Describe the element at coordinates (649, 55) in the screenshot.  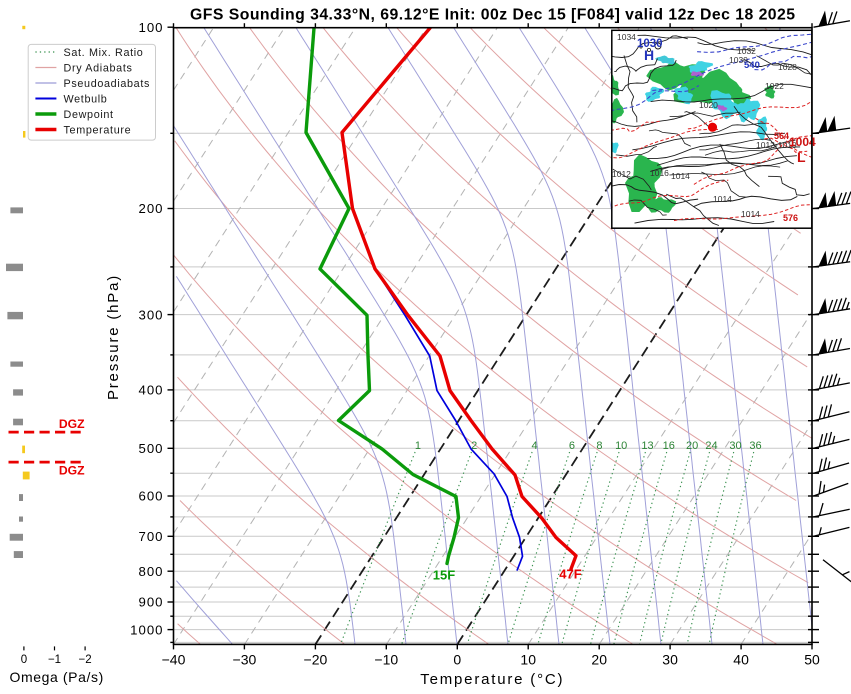
I see `svg-text: H` at that location.